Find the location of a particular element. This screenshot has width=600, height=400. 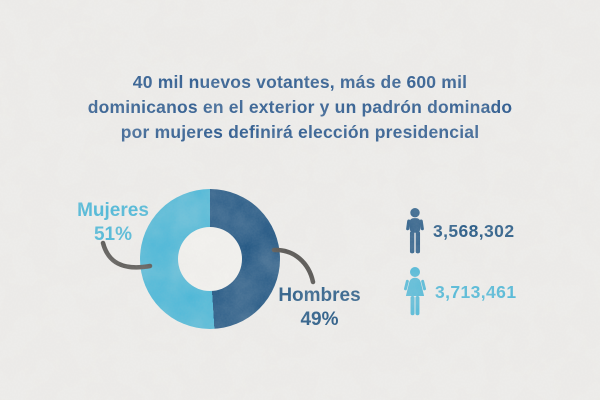

male-count-value: 3,568,302 is located at coordinates (474, 231).